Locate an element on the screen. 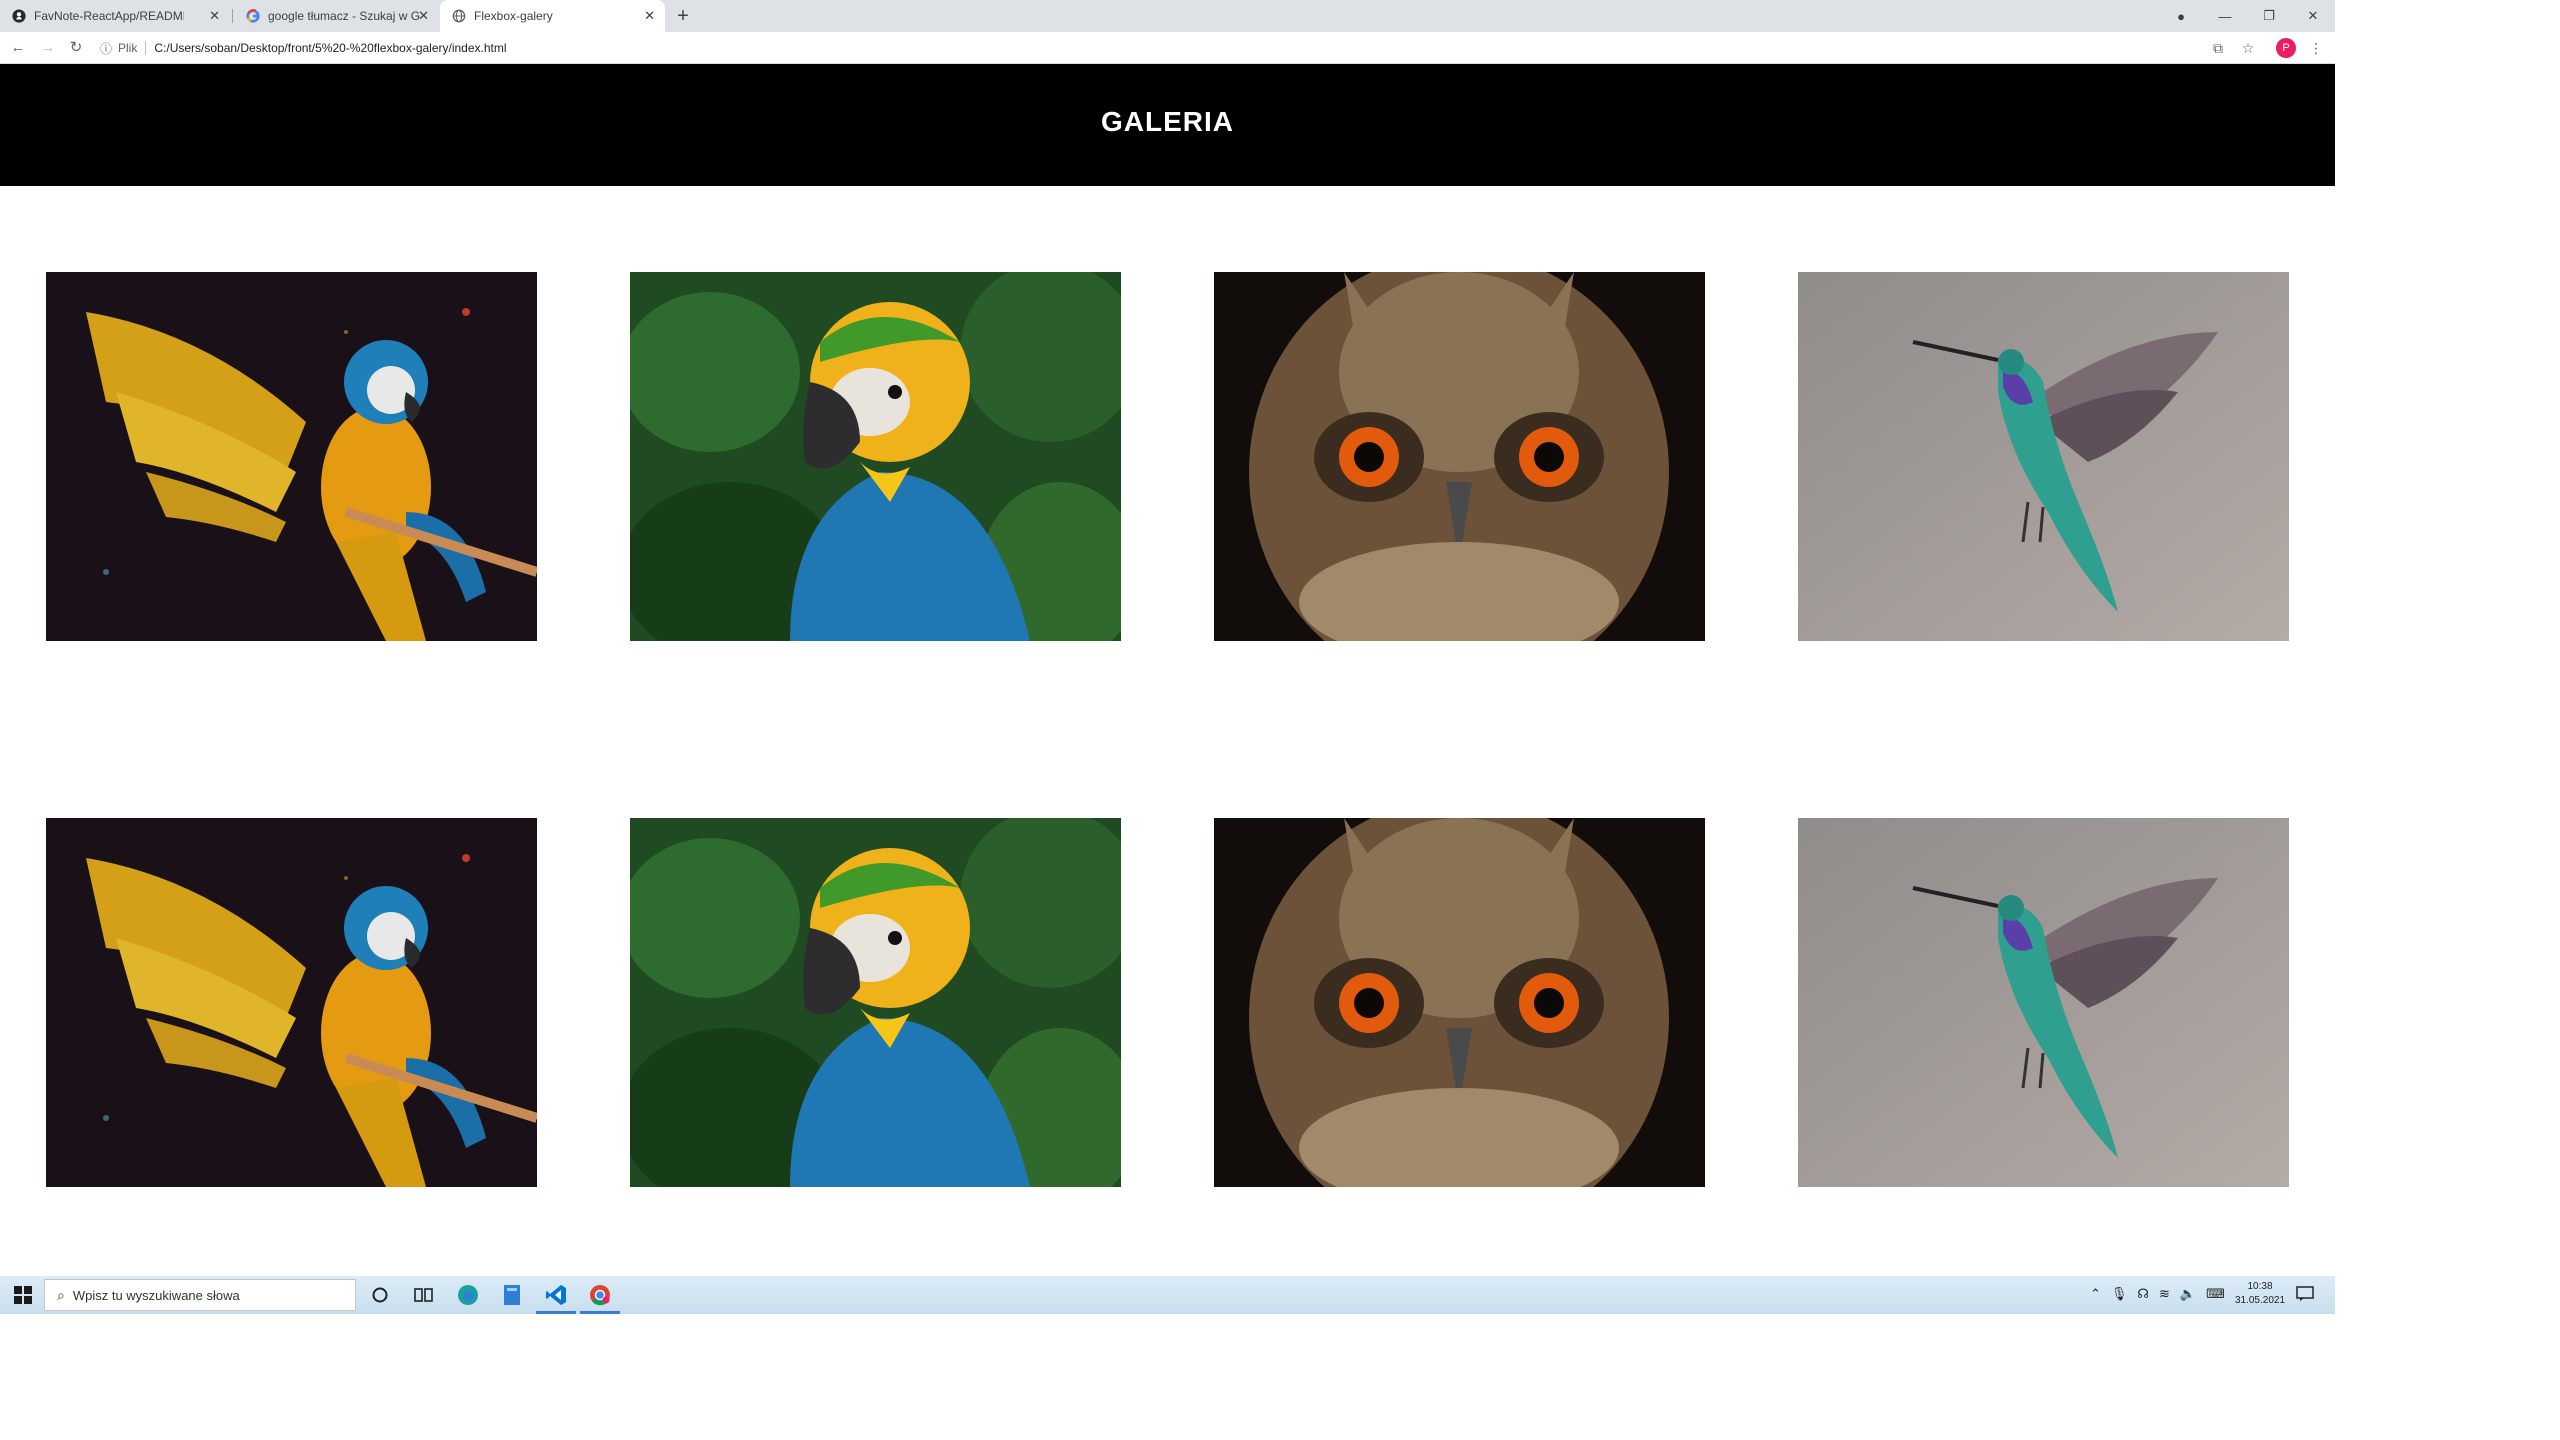 The width and height of the screenshot is (2560, 1440). vscode-icon is located at coordinates (556, 1295).